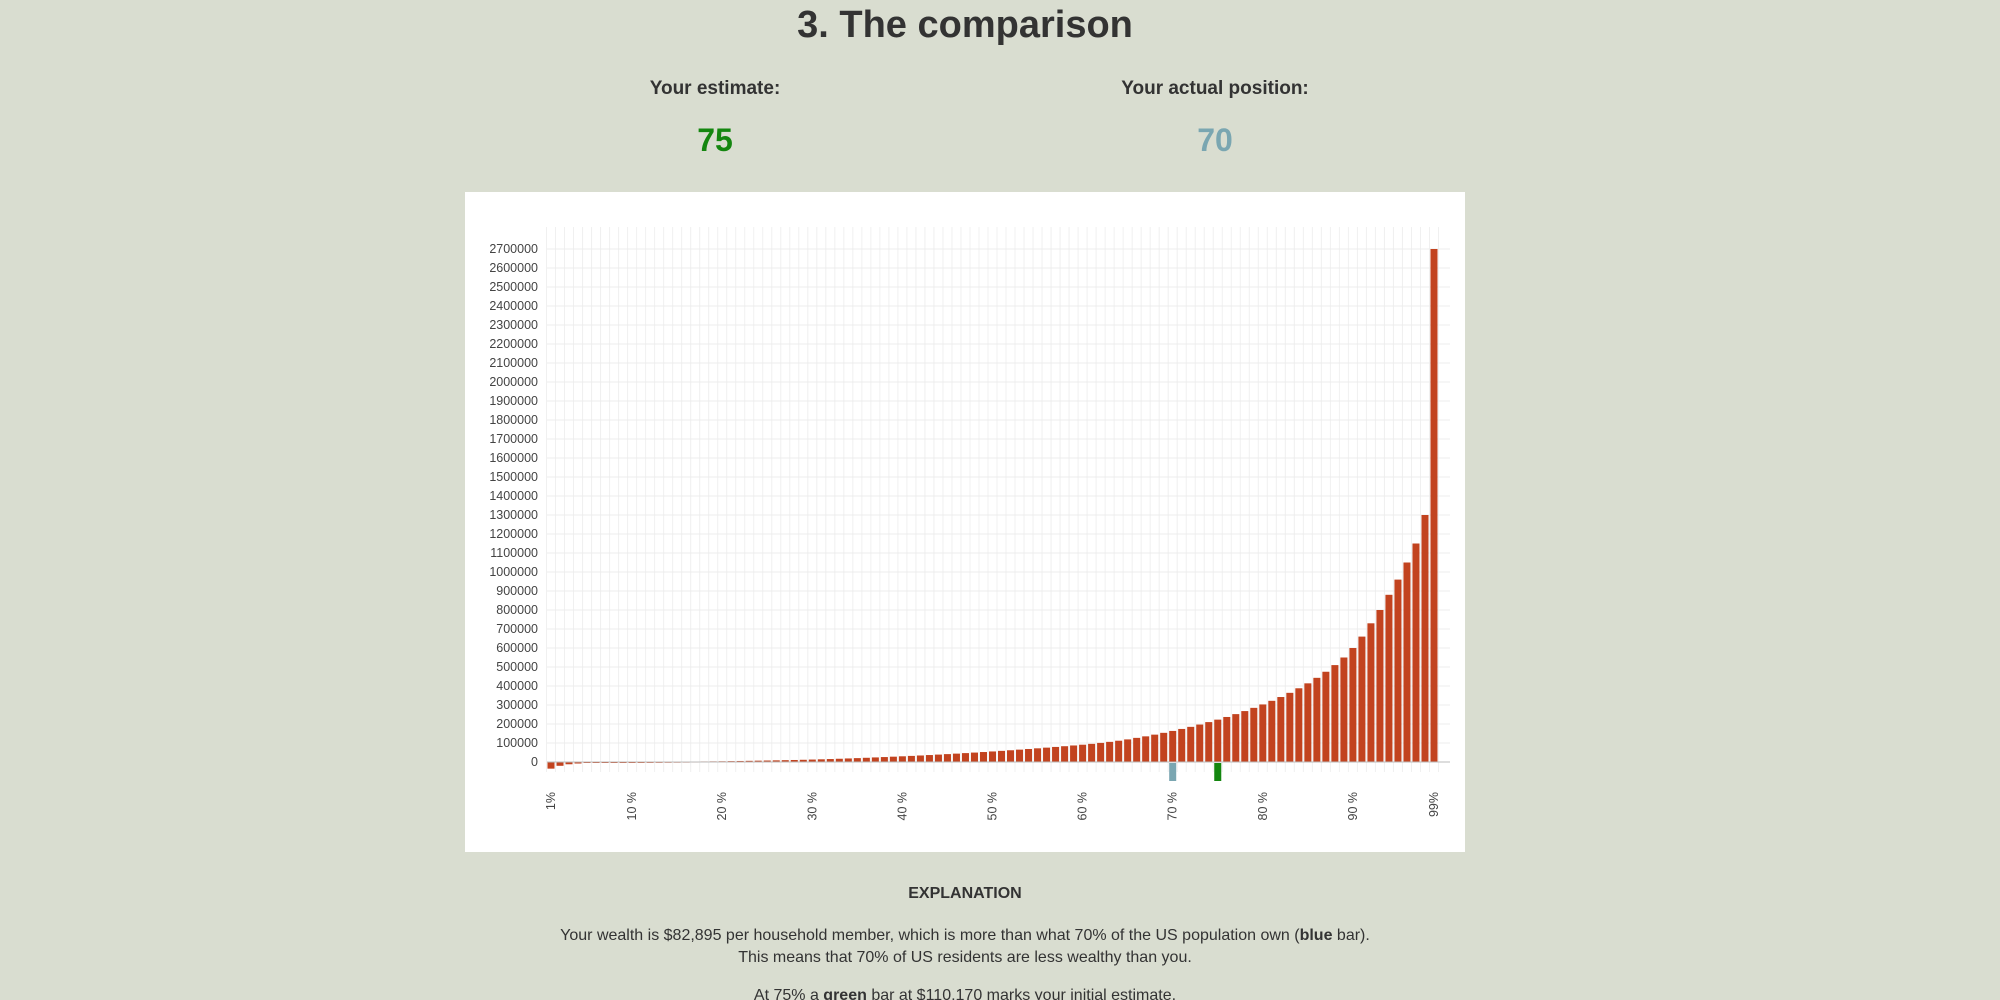 The image size is (2000, 1000). Describe the element at coordinates (1215, 118) in the screenshot. I see `actual-position-block: Your actual position: 70` at that location.